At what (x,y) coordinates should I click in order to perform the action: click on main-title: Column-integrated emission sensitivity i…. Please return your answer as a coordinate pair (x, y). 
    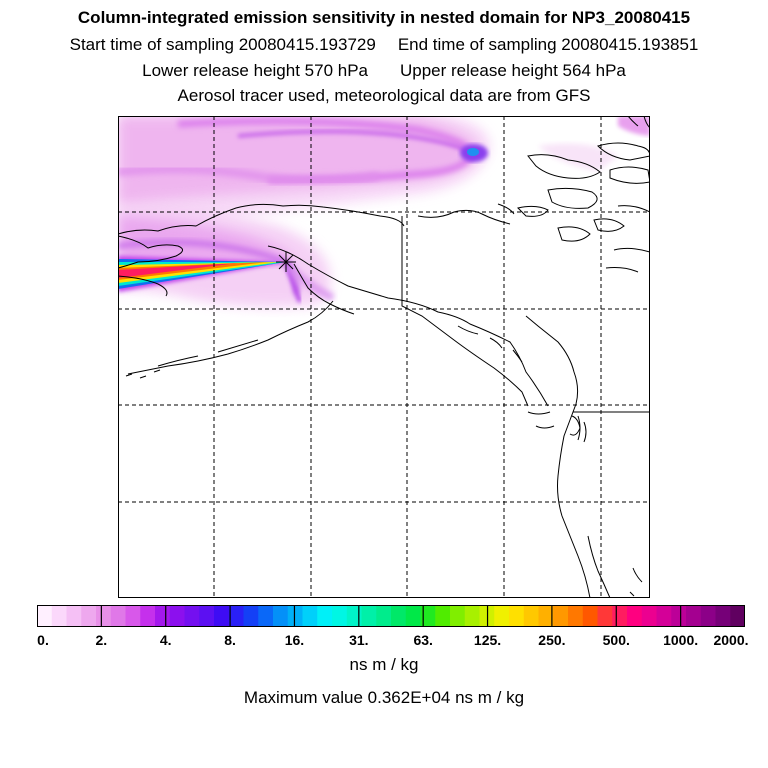
    Looking at the image, I should click on (384, 17).